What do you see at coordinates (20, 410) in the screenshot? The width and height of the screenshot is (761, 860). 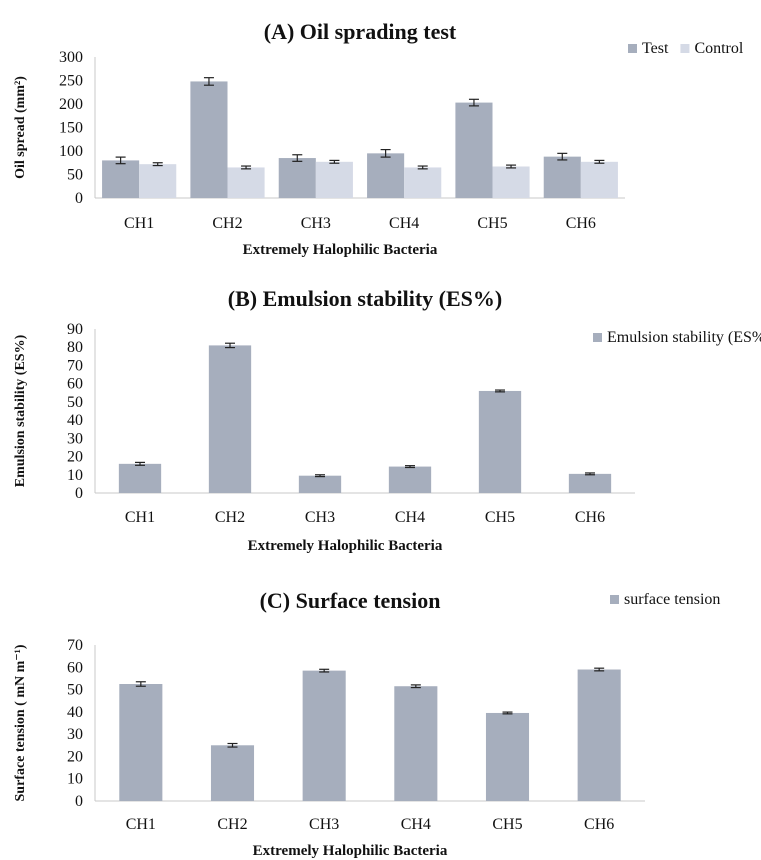 I see `y-axis-label: Emulsion stability (ES%)` at bounding box center [20, 410].